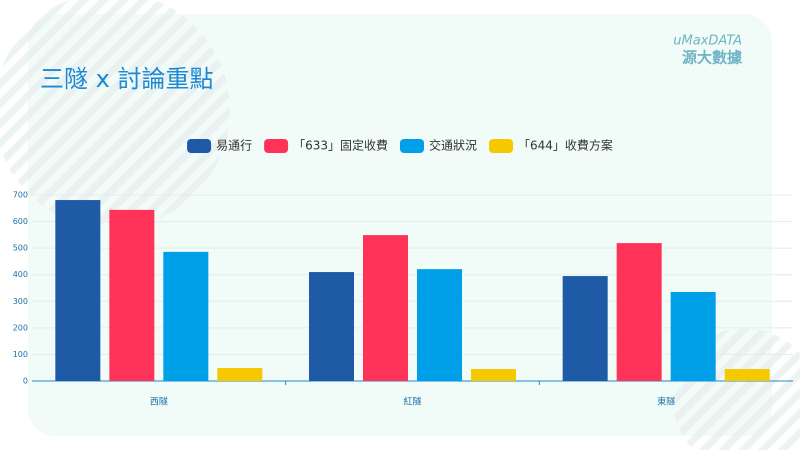 The height and width of the screenshot is (450, 800). I want to click on x-tick-label: 紅隧, so click(412, 402).